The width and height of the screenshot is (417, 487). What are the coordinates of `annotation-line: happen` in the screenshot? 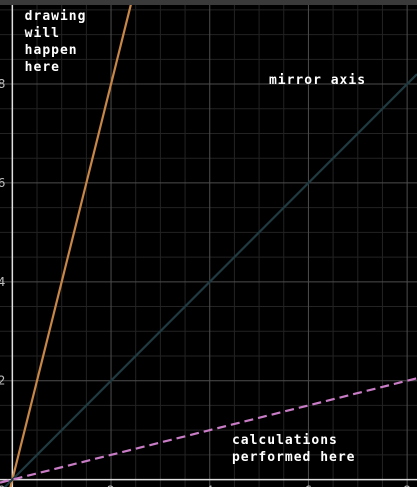 It's located at (51, 50).